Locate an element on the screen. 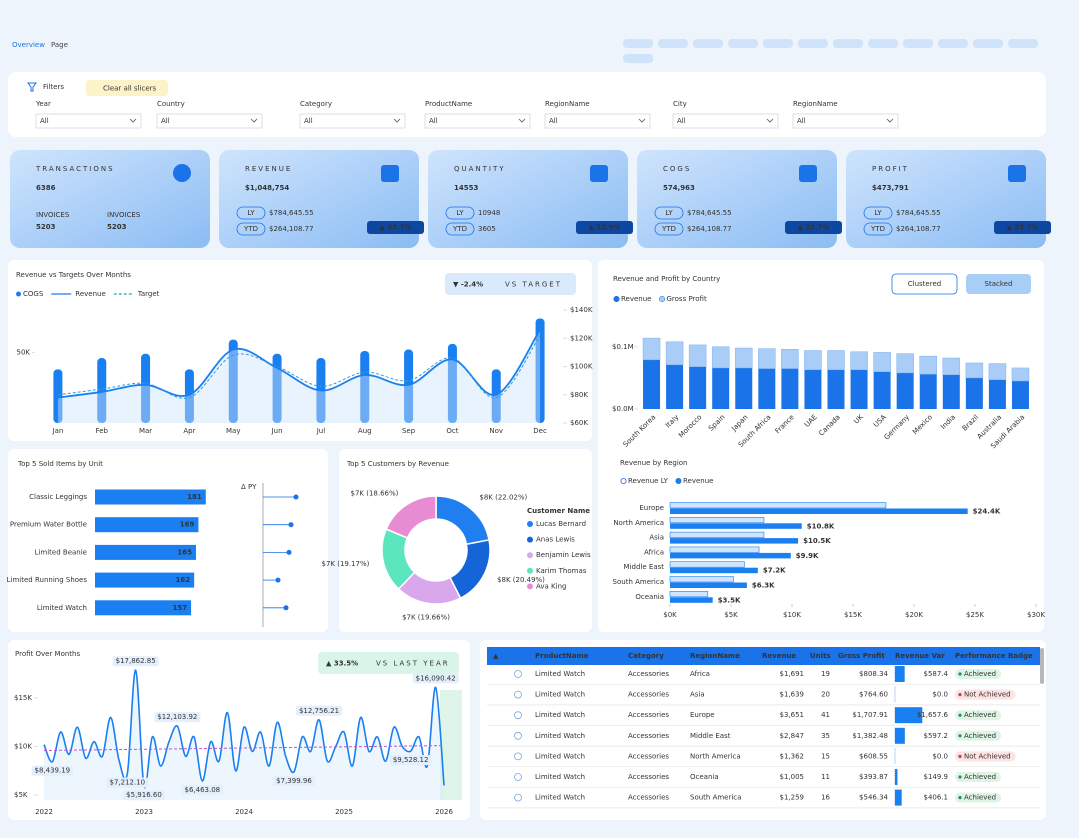  filter-icon is located at coordinates (32, 87).